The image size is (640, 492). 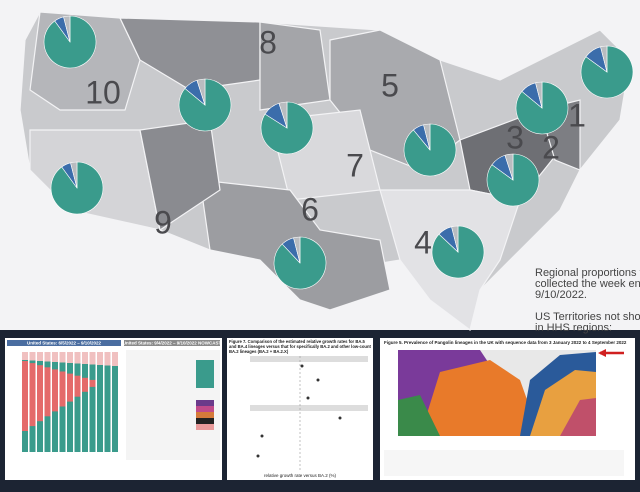 I want to click on note-line: collected the week endin, so click(x=587, y=284).